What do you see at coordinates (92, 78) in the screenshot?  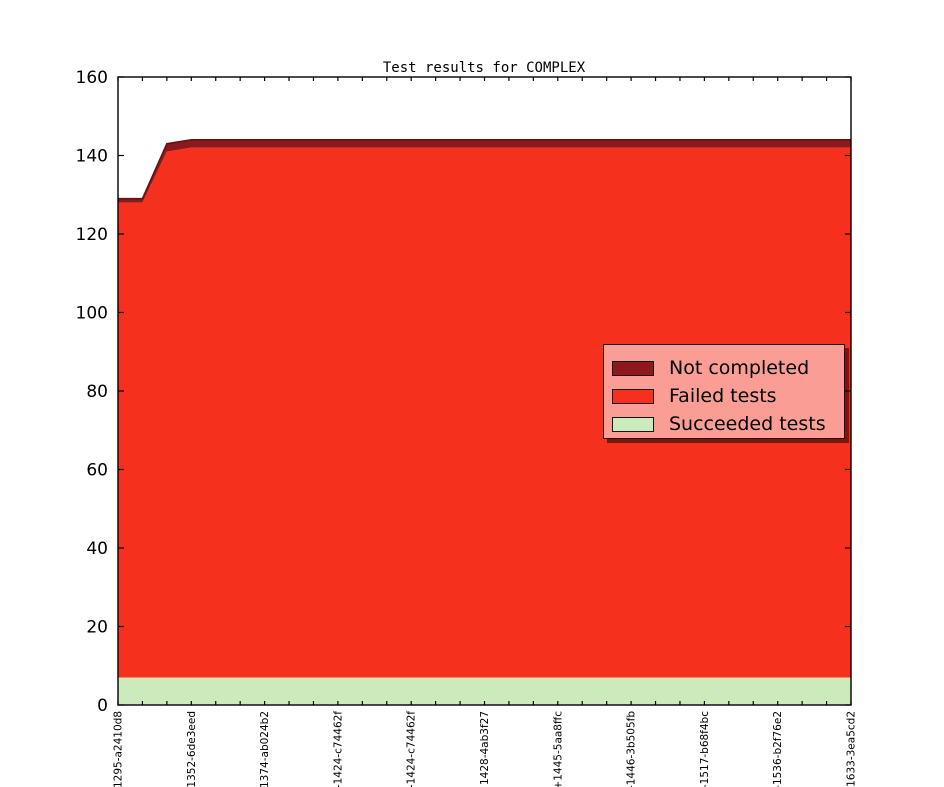 I see `y-tick-label: 160` at bounding box center [92, 78].